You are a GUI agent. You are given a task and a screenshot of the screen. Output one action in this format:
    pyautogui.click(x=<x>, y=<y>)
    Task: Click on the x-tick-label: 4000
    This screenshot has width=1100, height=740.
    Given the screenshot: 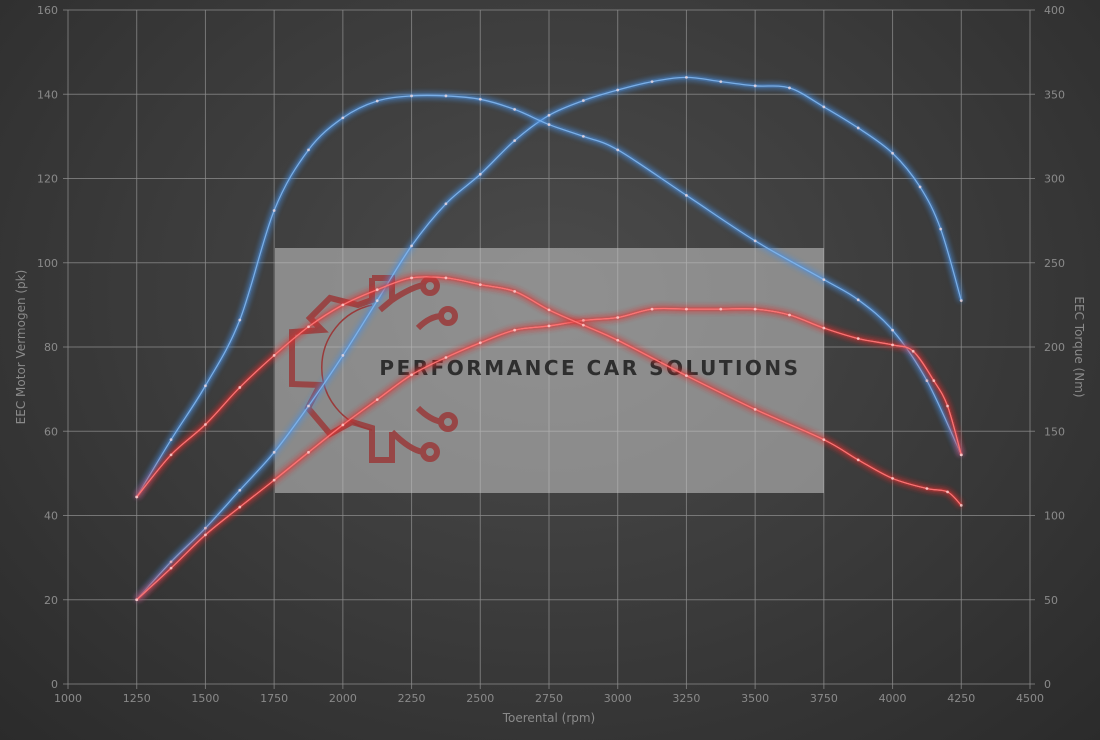 What is the action you would take?
    pyautogui.click(x=893, y=698)
    